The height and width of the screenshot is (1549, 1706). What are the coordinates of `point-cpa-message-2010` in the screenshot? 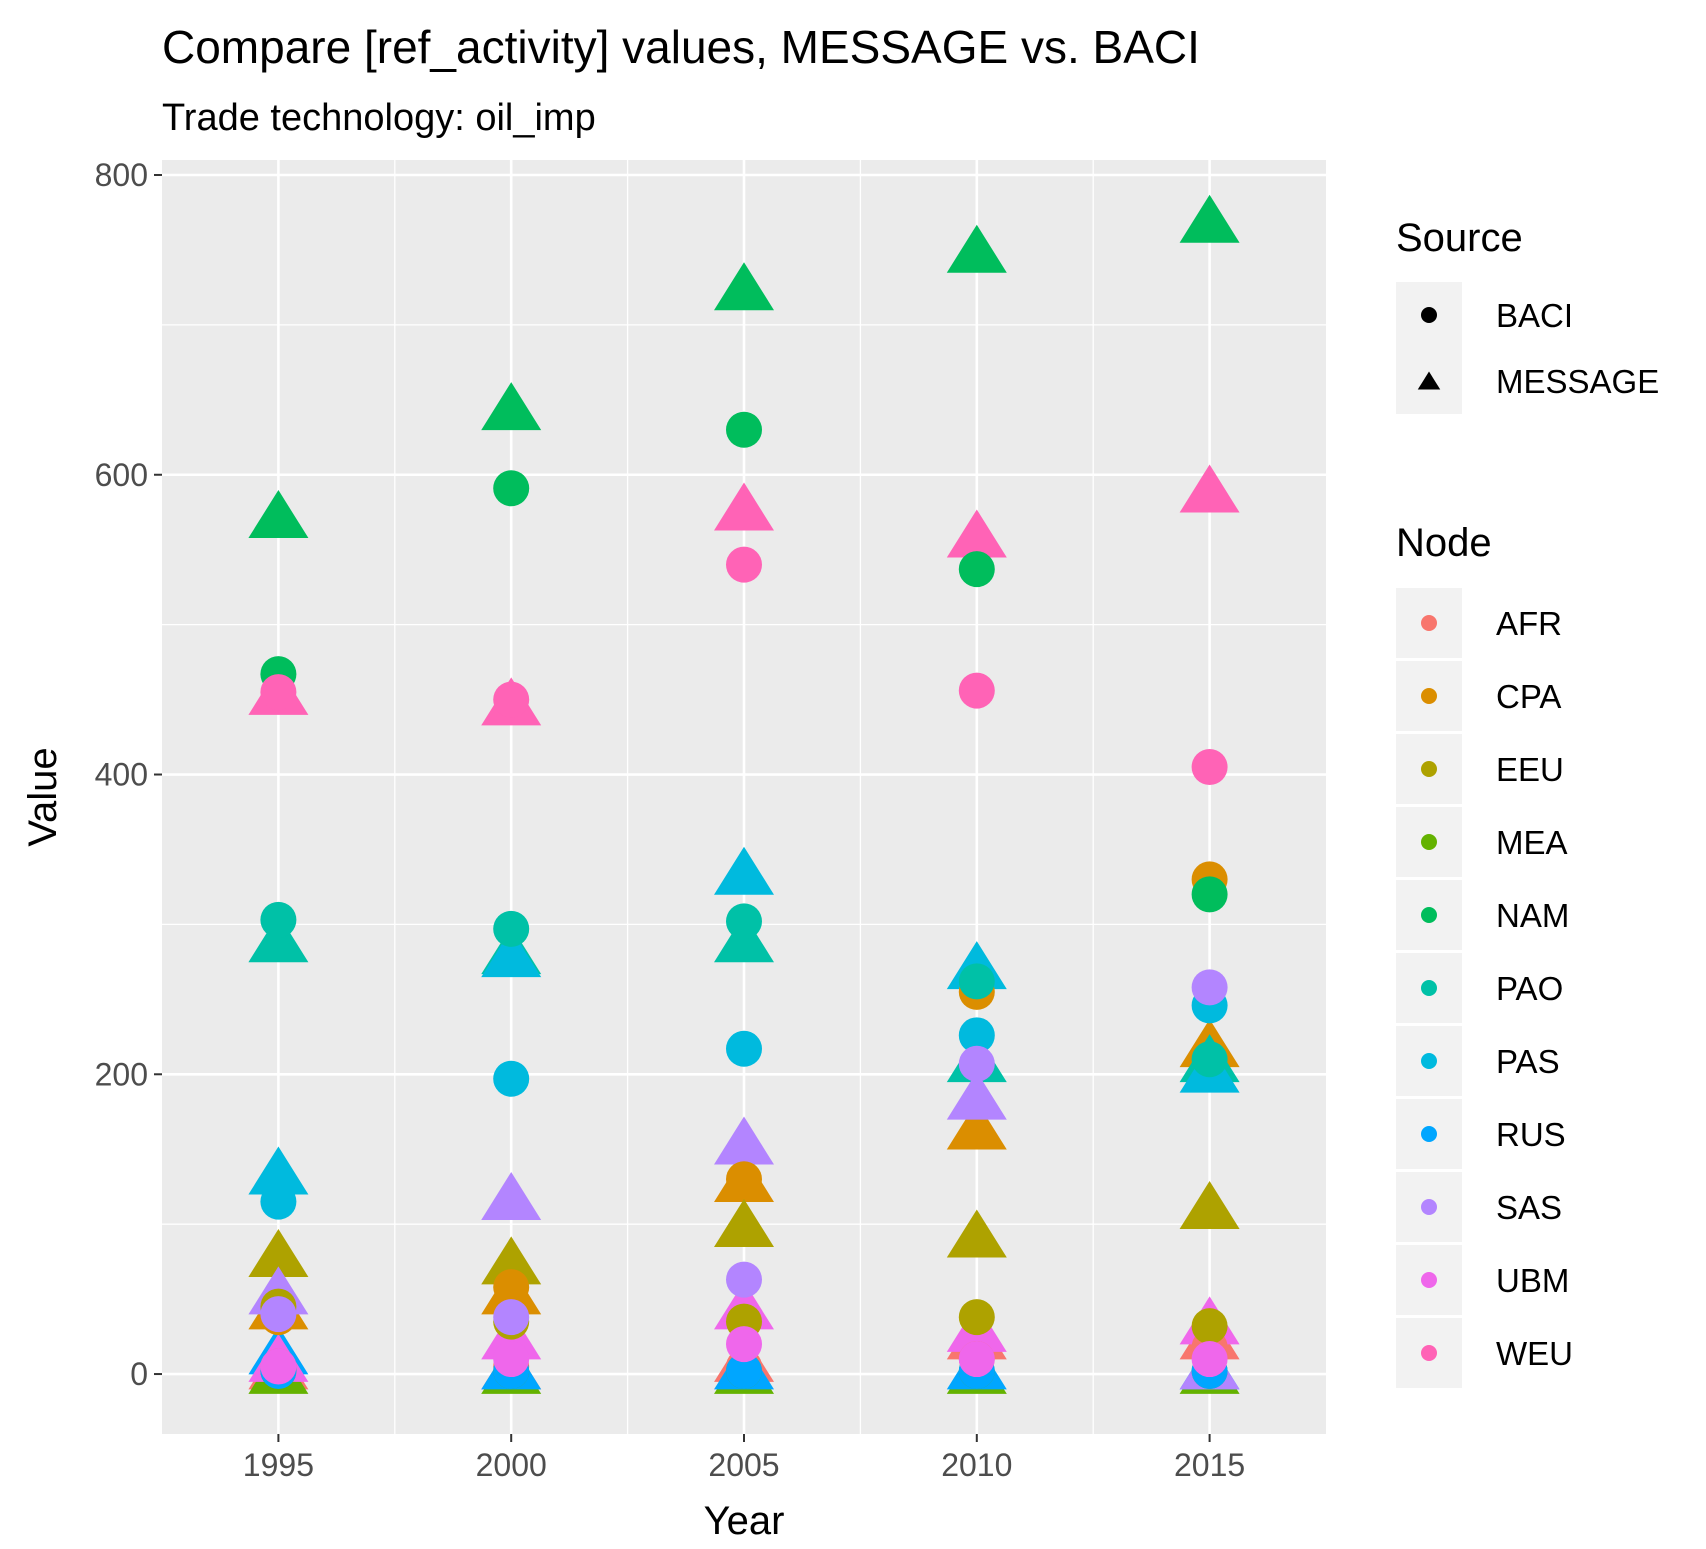 It's located at (976, 1125).